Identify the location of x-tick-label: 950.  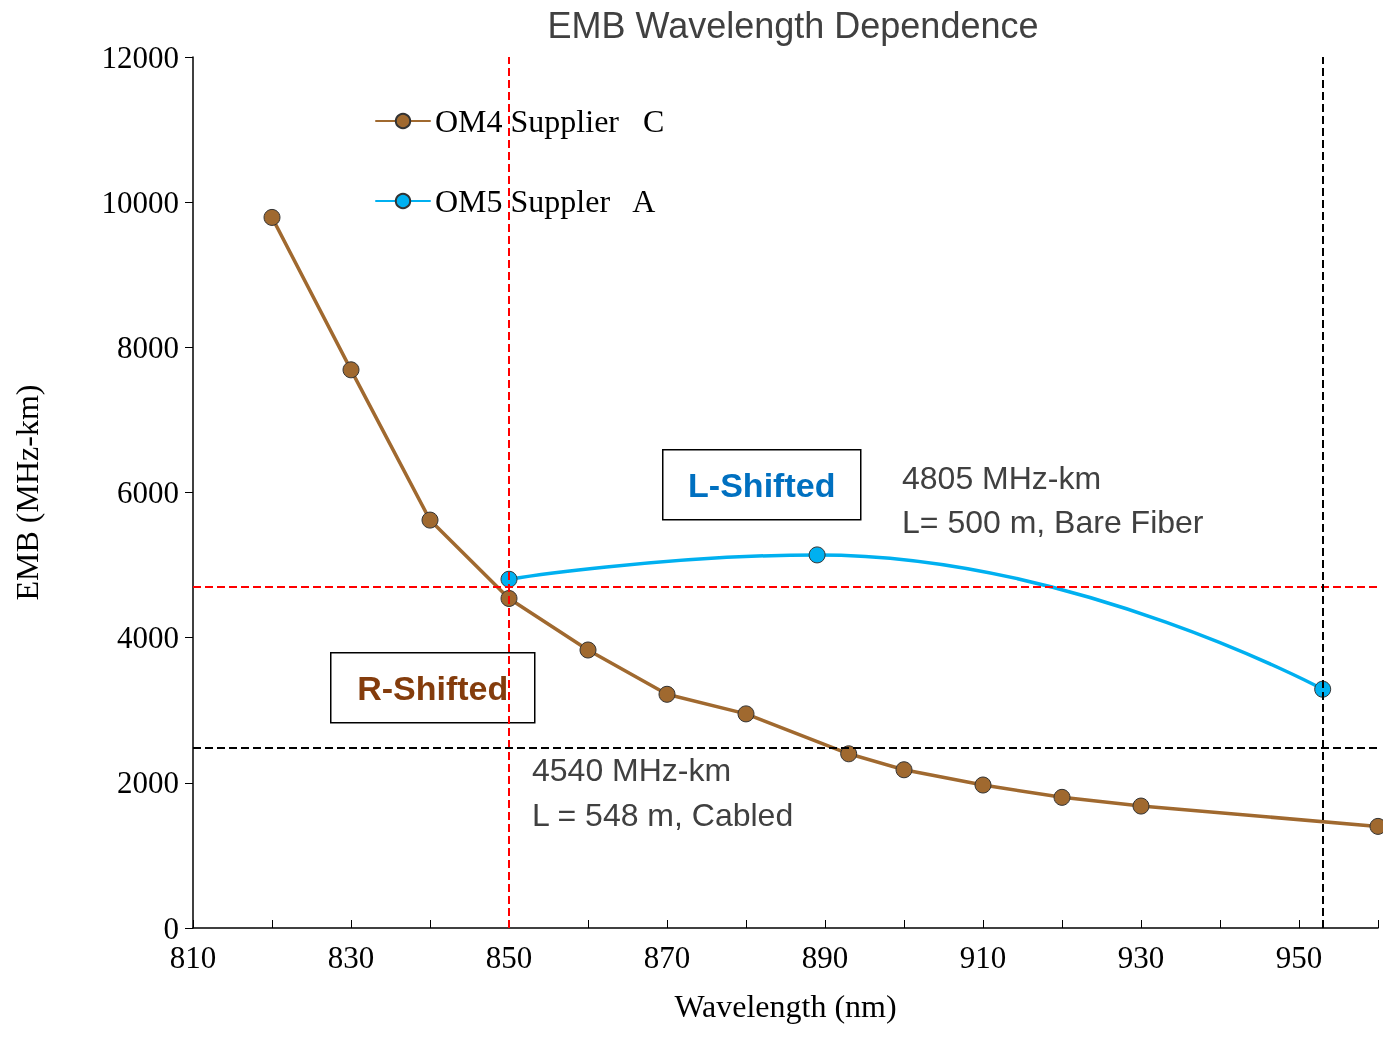
(1299, 957).